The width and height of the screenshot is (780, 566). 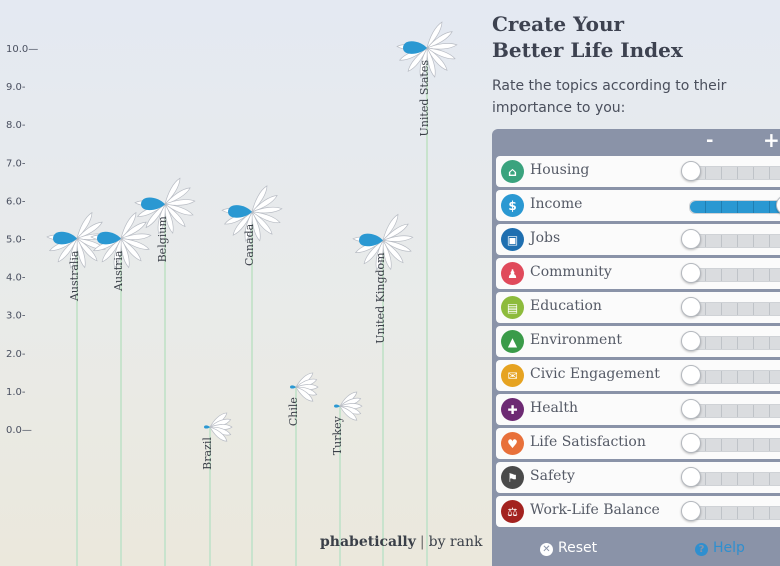 What do you see at coordinates (636, 549) in the screenshot?
I see `topics-footer: ✕ Reset ? Help` at bounding box center [636, 549].